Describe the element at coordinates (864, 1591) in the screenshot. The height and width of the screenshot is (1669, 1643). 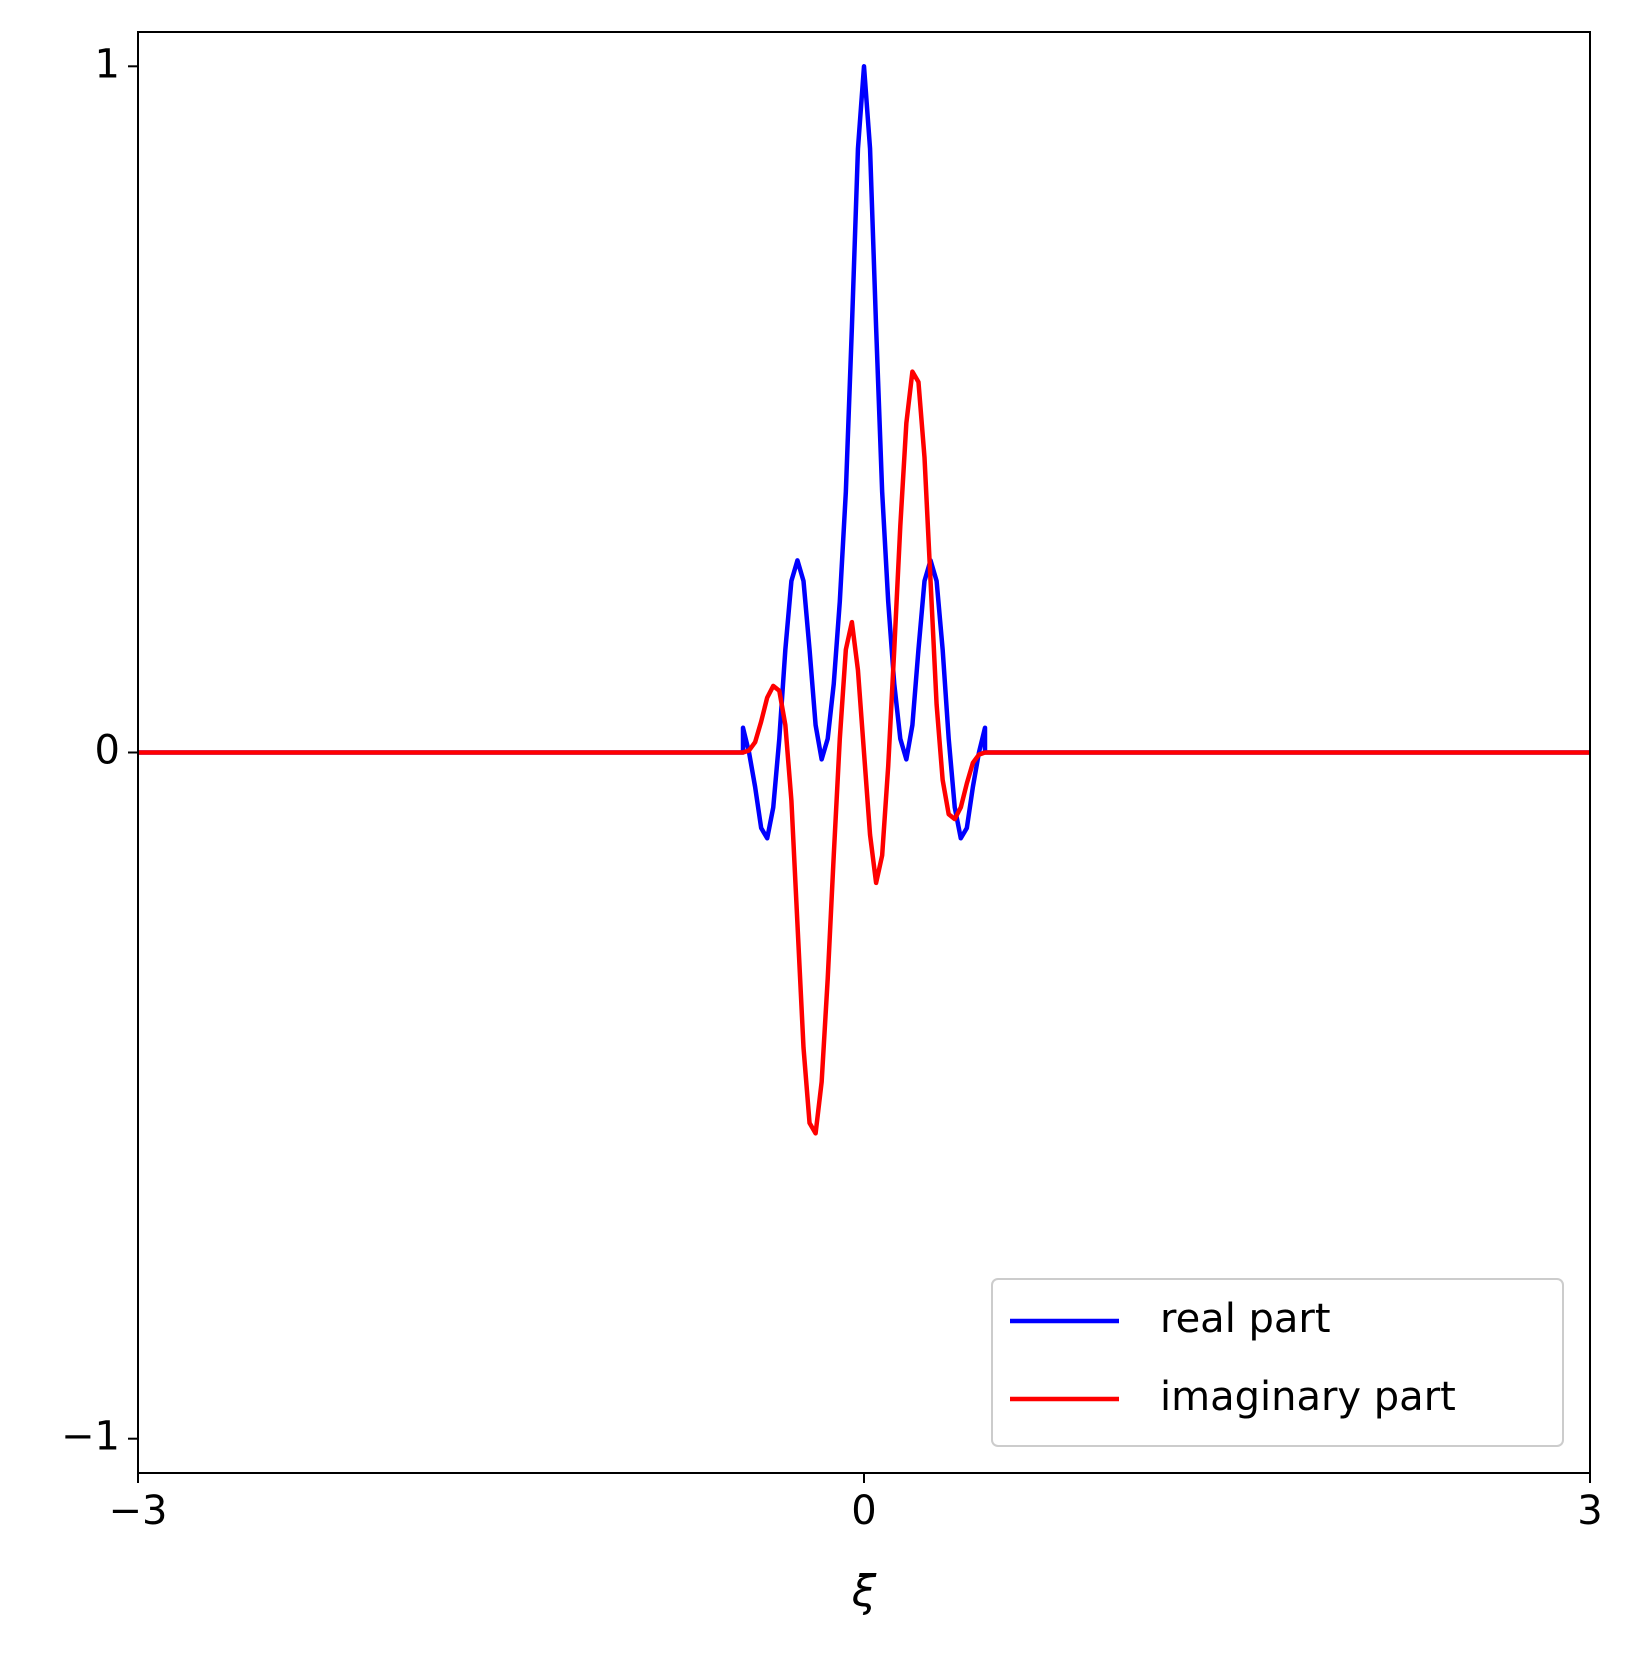
I see `x-axis-label: ξ` at that location.